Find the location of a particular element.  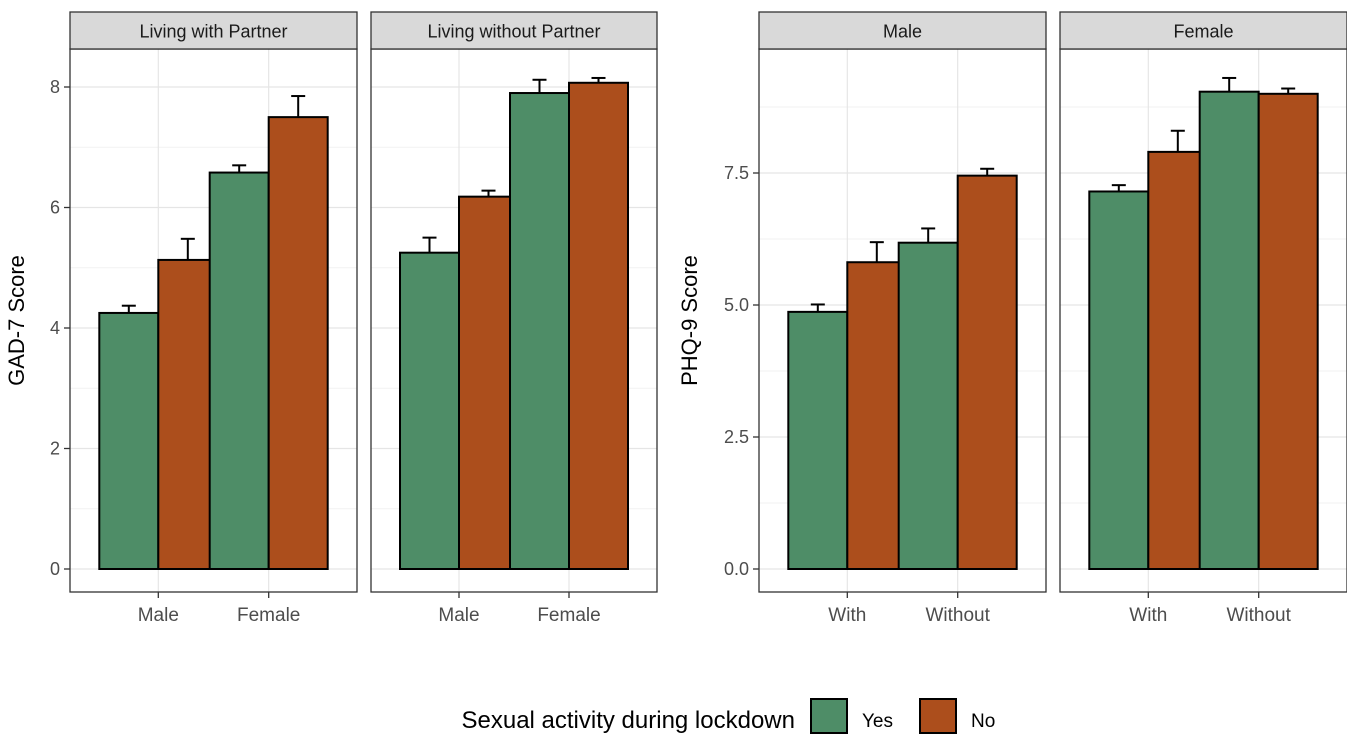

facet-strip-label: Female is located at coordinates (1203, 32).